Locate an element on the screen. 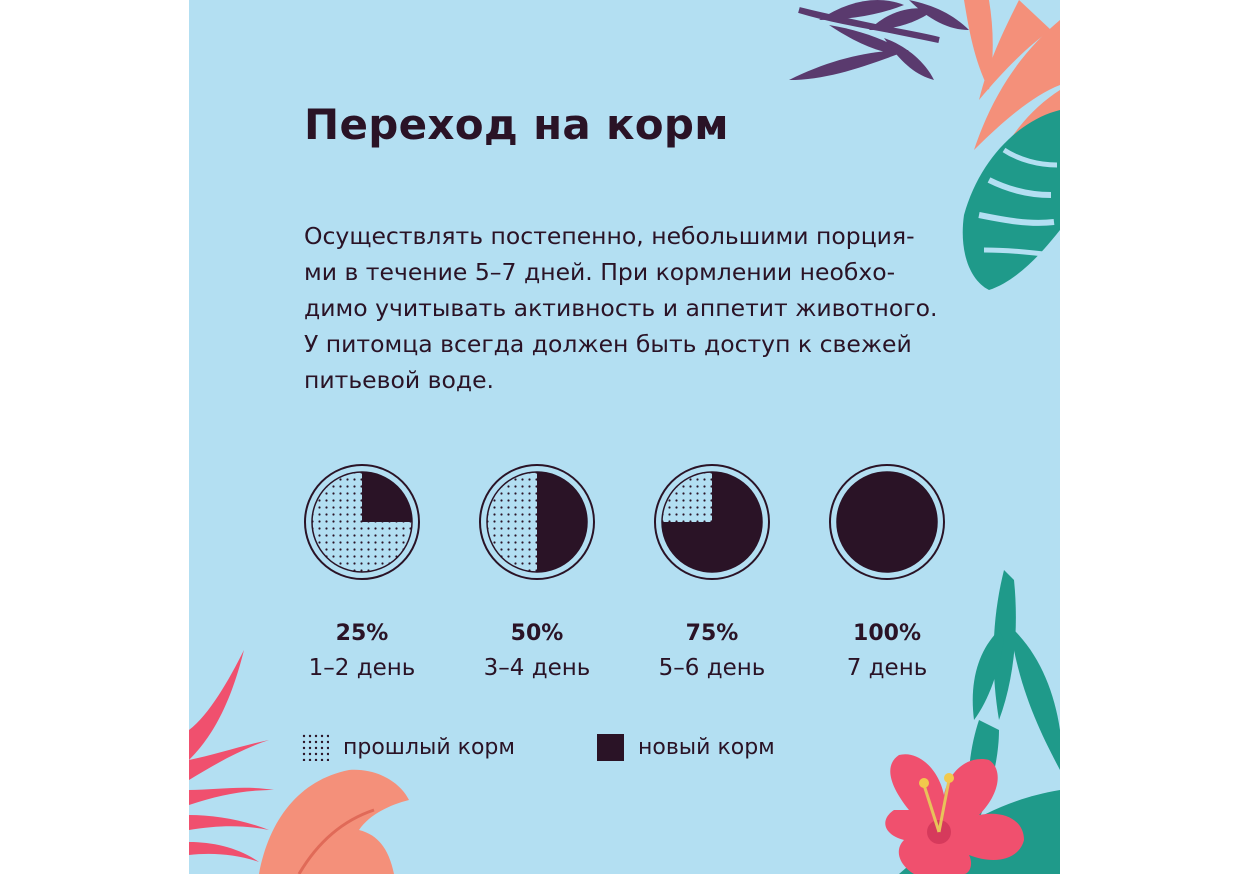 Image resolution: width=1249 pixels, height=874 pixels. stage-days: 3–4 день is located at coordinates (537, 668).